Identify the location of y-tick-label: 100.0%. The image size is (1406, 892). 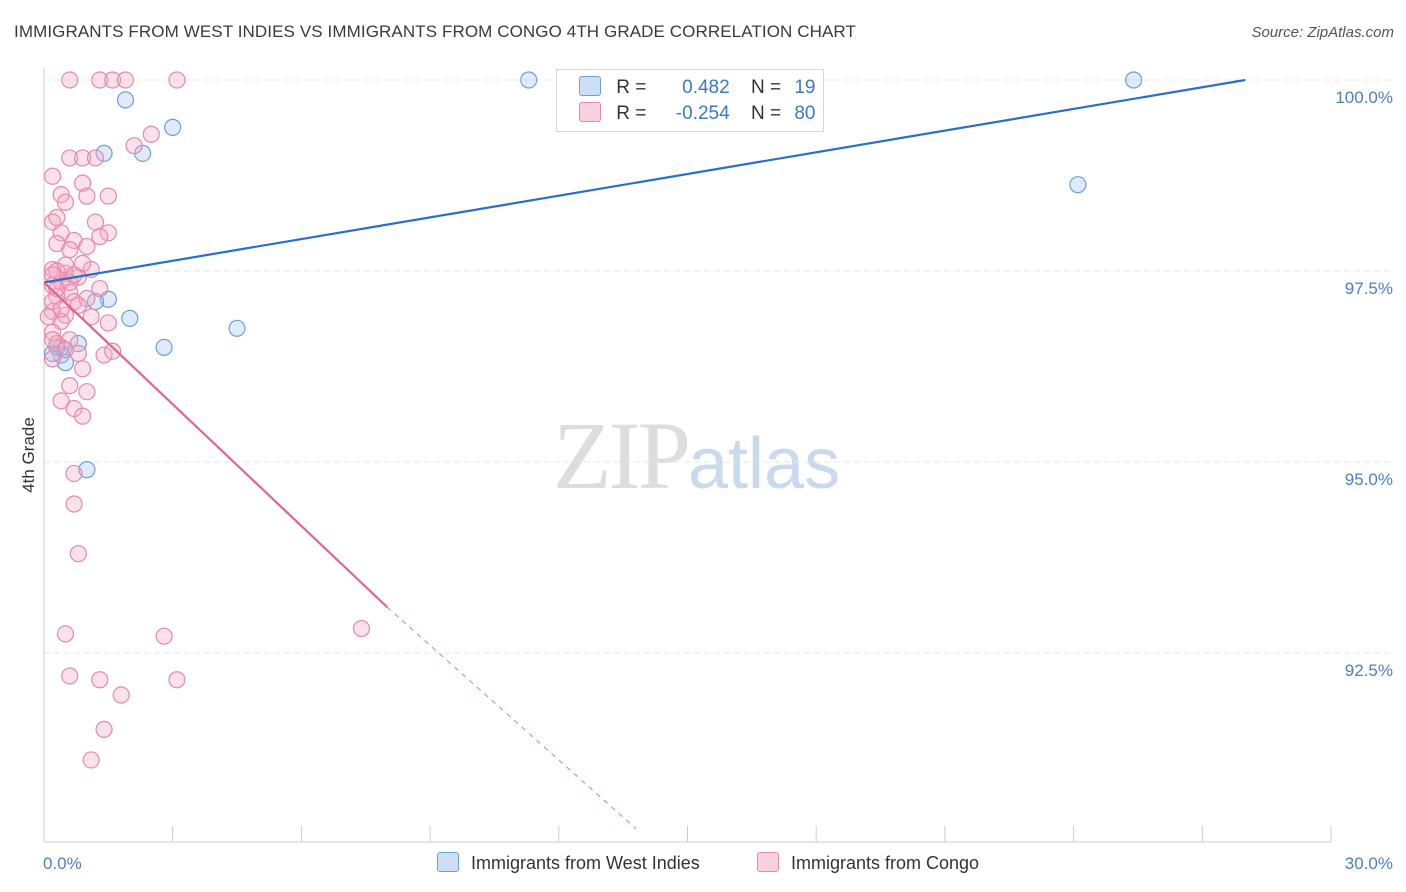
(1364, 97).